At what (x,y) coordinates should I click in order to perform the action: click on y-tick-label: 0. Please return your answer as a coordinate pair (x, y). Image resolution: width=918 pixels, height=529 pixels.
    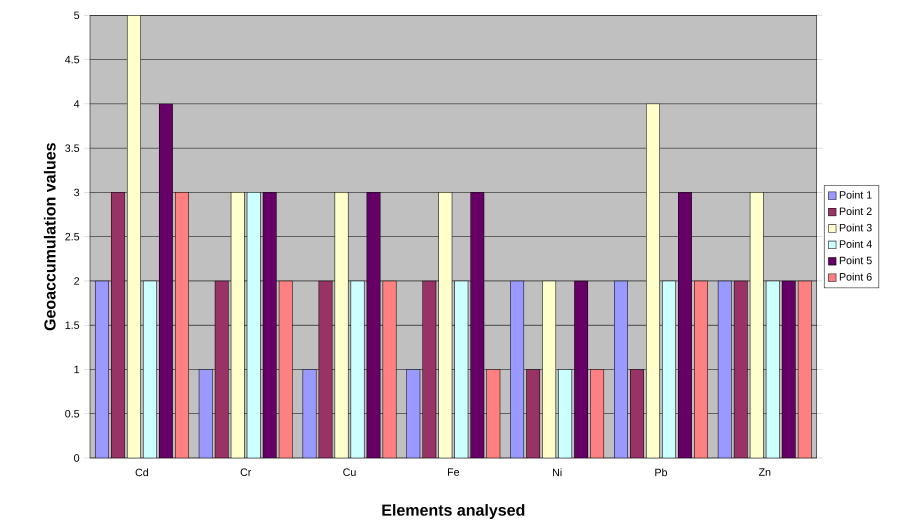
    Looking at the image, I should click on (77, 458).